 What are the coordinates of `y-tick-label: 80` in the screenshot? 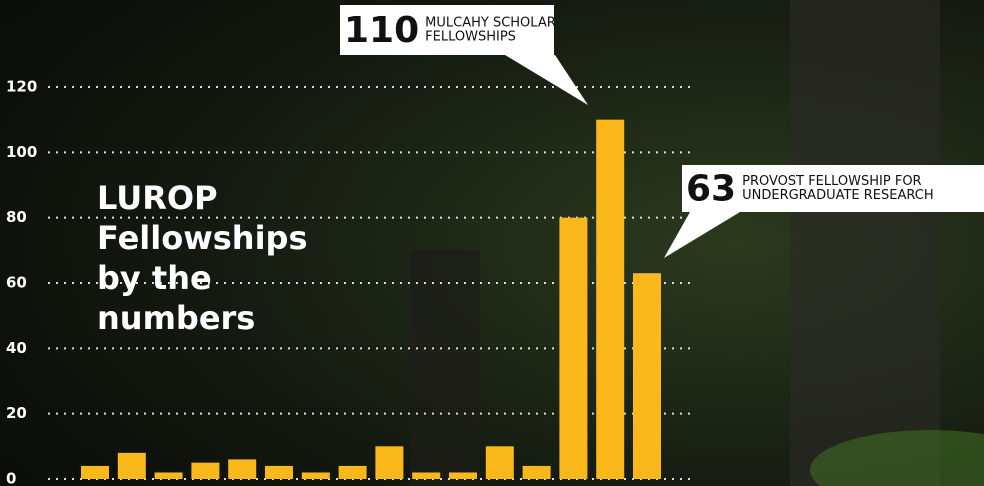 It's located at (16, 217).